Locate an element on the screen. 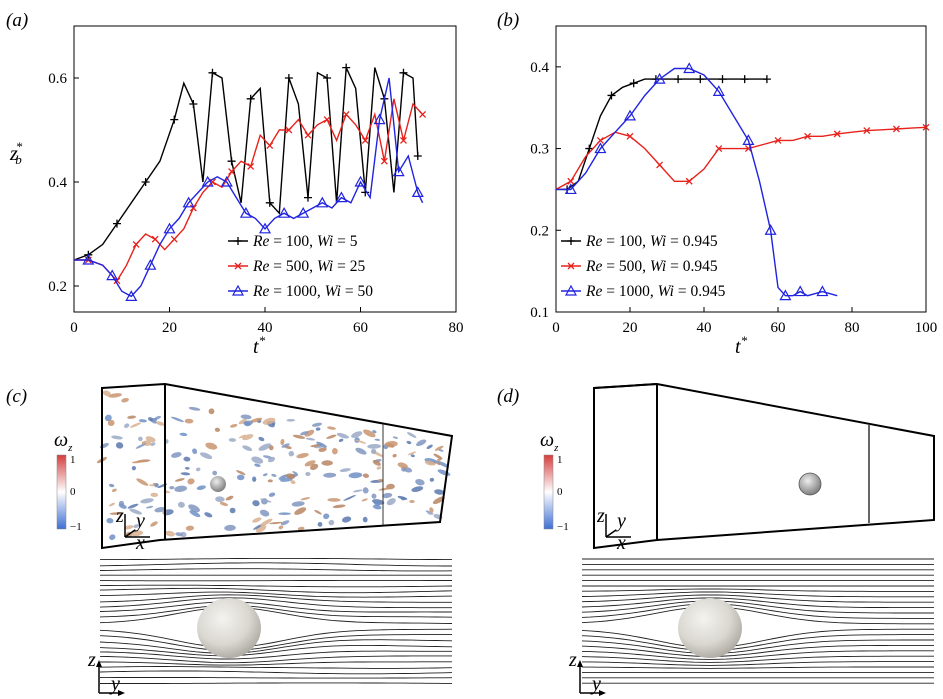 This screenshot has height=699, width=943. chart-b-xtick-label: 100 is located at coordinates (926, 328).